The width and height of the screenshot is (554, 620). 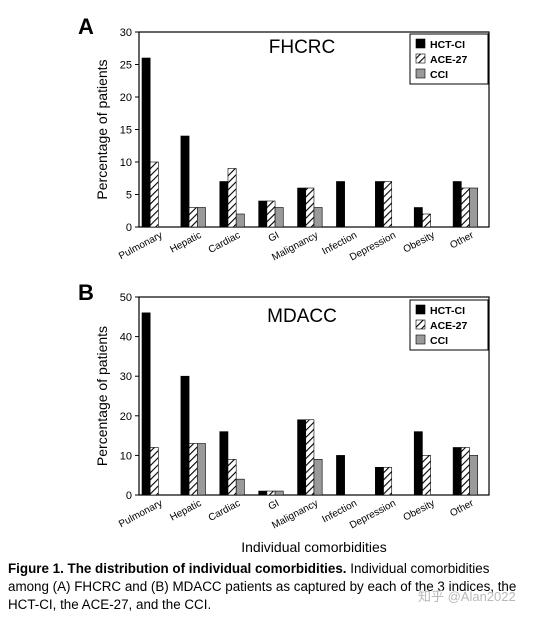 I want to click on panel-a-legend-label-hct-ci: HCT-CI, so click(x=447, y=45).